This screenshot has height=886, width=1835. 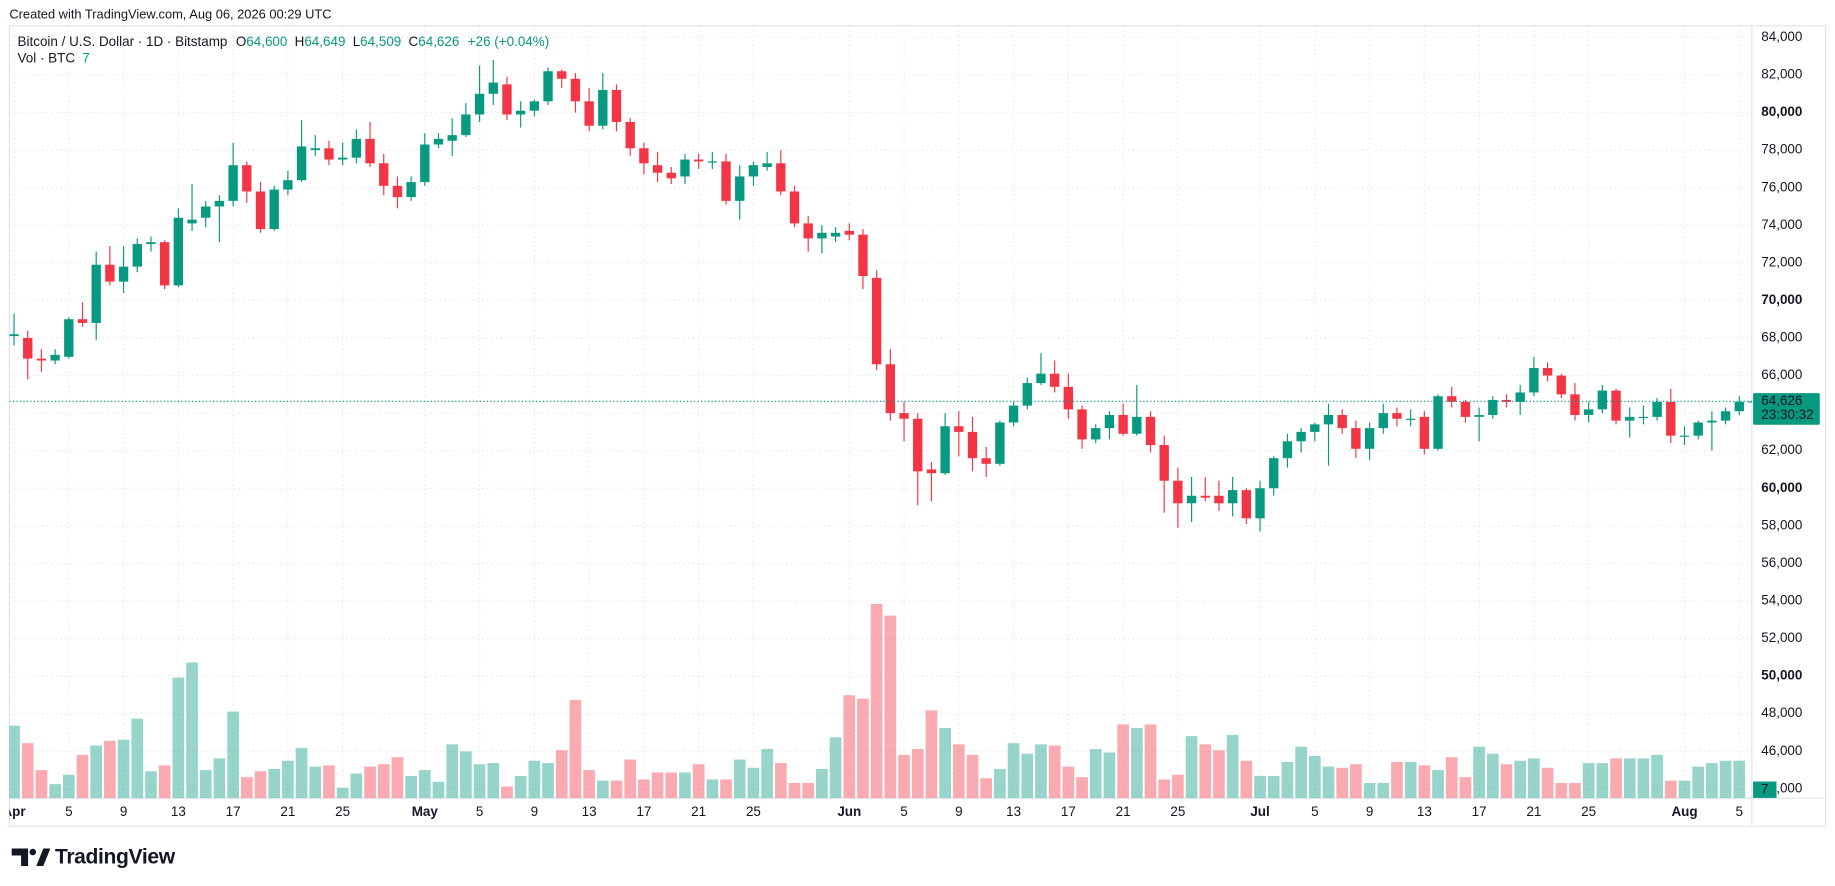 I want to click on y-tick-label: 80,000, so click(x=1781, y=111).